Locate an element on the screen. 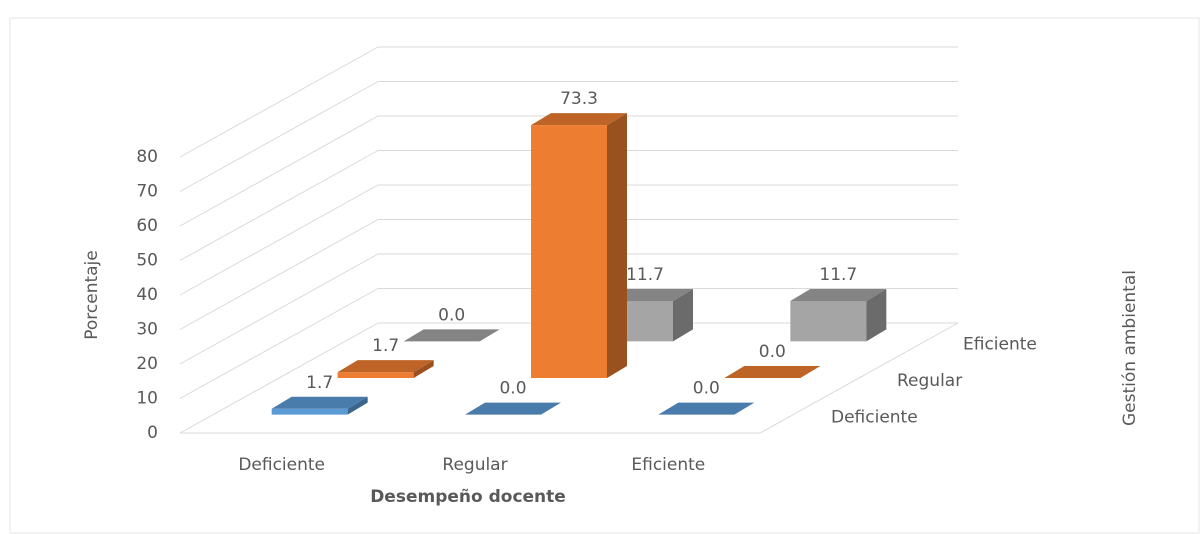  z-axis-title: Gestión ambiental is located at coordinates (1130, 348).